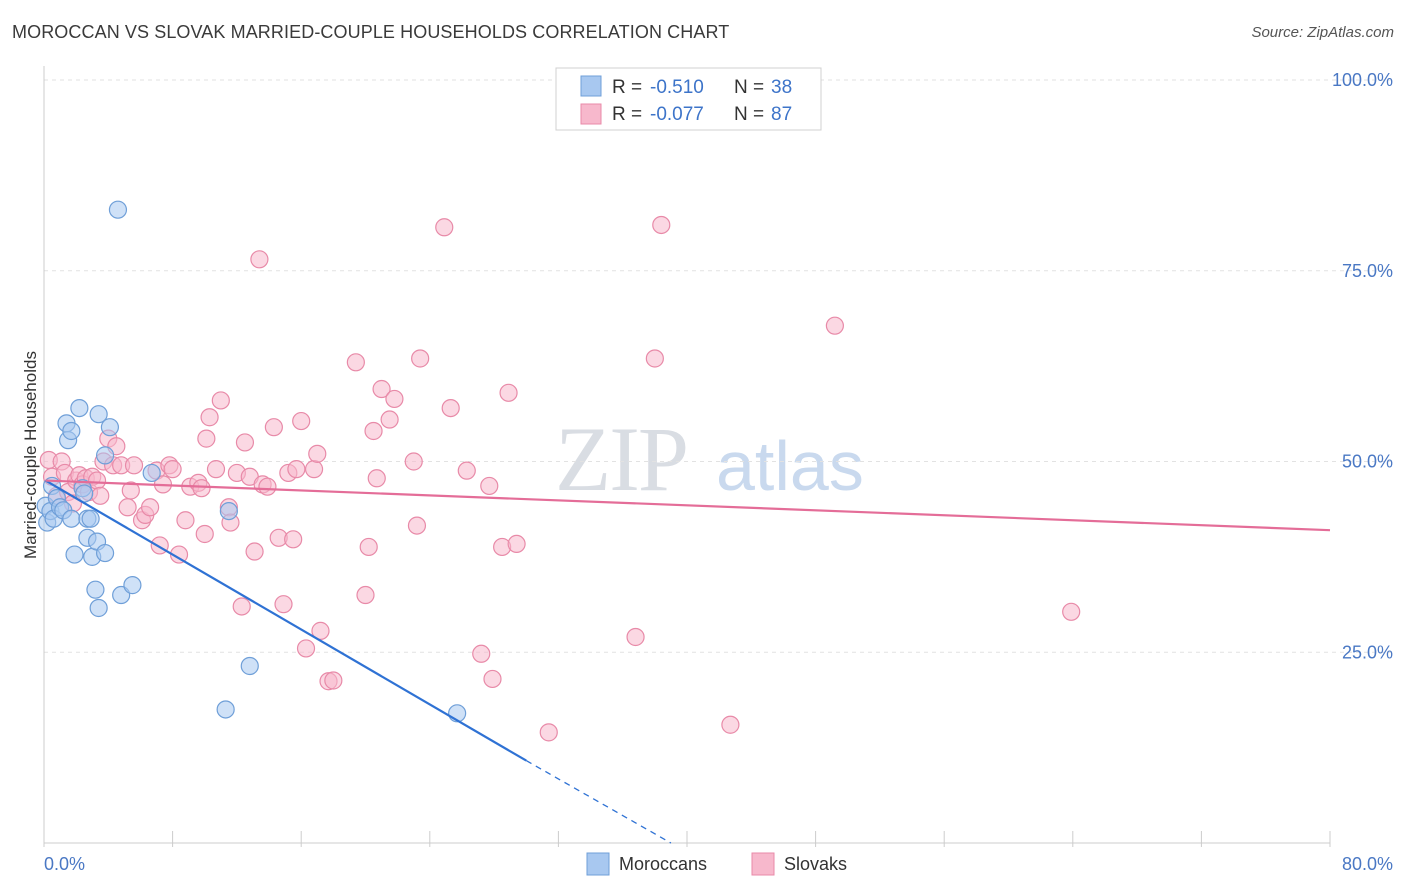 The width and height of the screenshot is (1406, 892). I want to click on series-legend-swatch-moroccans, so click(598, 864).